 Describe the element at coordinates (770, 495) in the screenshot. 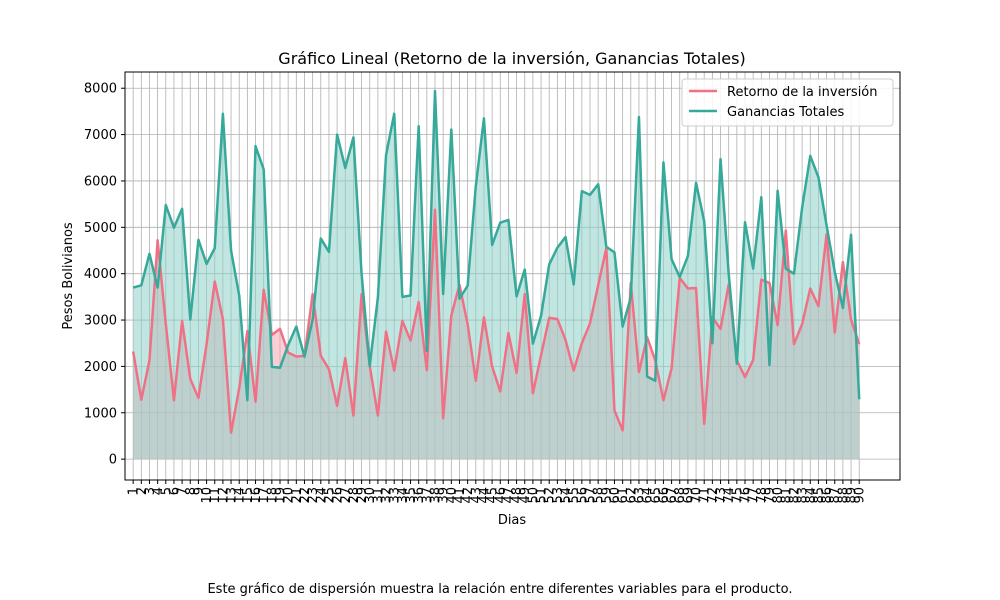

I see `x-tick-label: 79` at that location.